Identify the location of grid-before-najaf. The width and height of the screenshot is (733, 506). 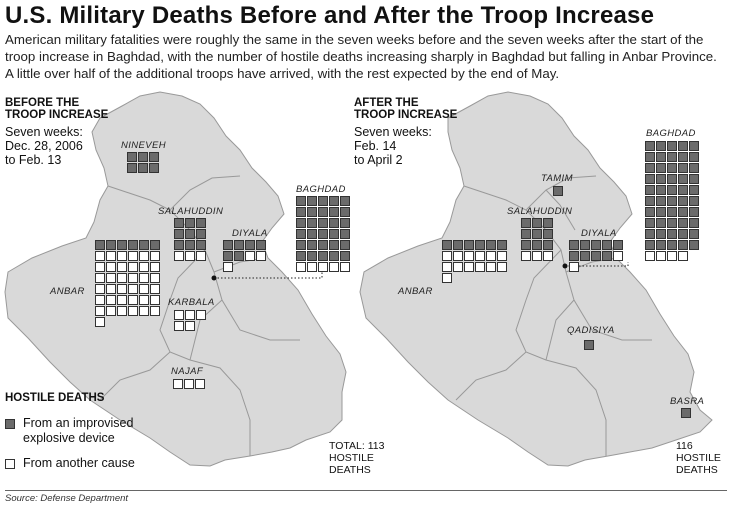
(189, 384).